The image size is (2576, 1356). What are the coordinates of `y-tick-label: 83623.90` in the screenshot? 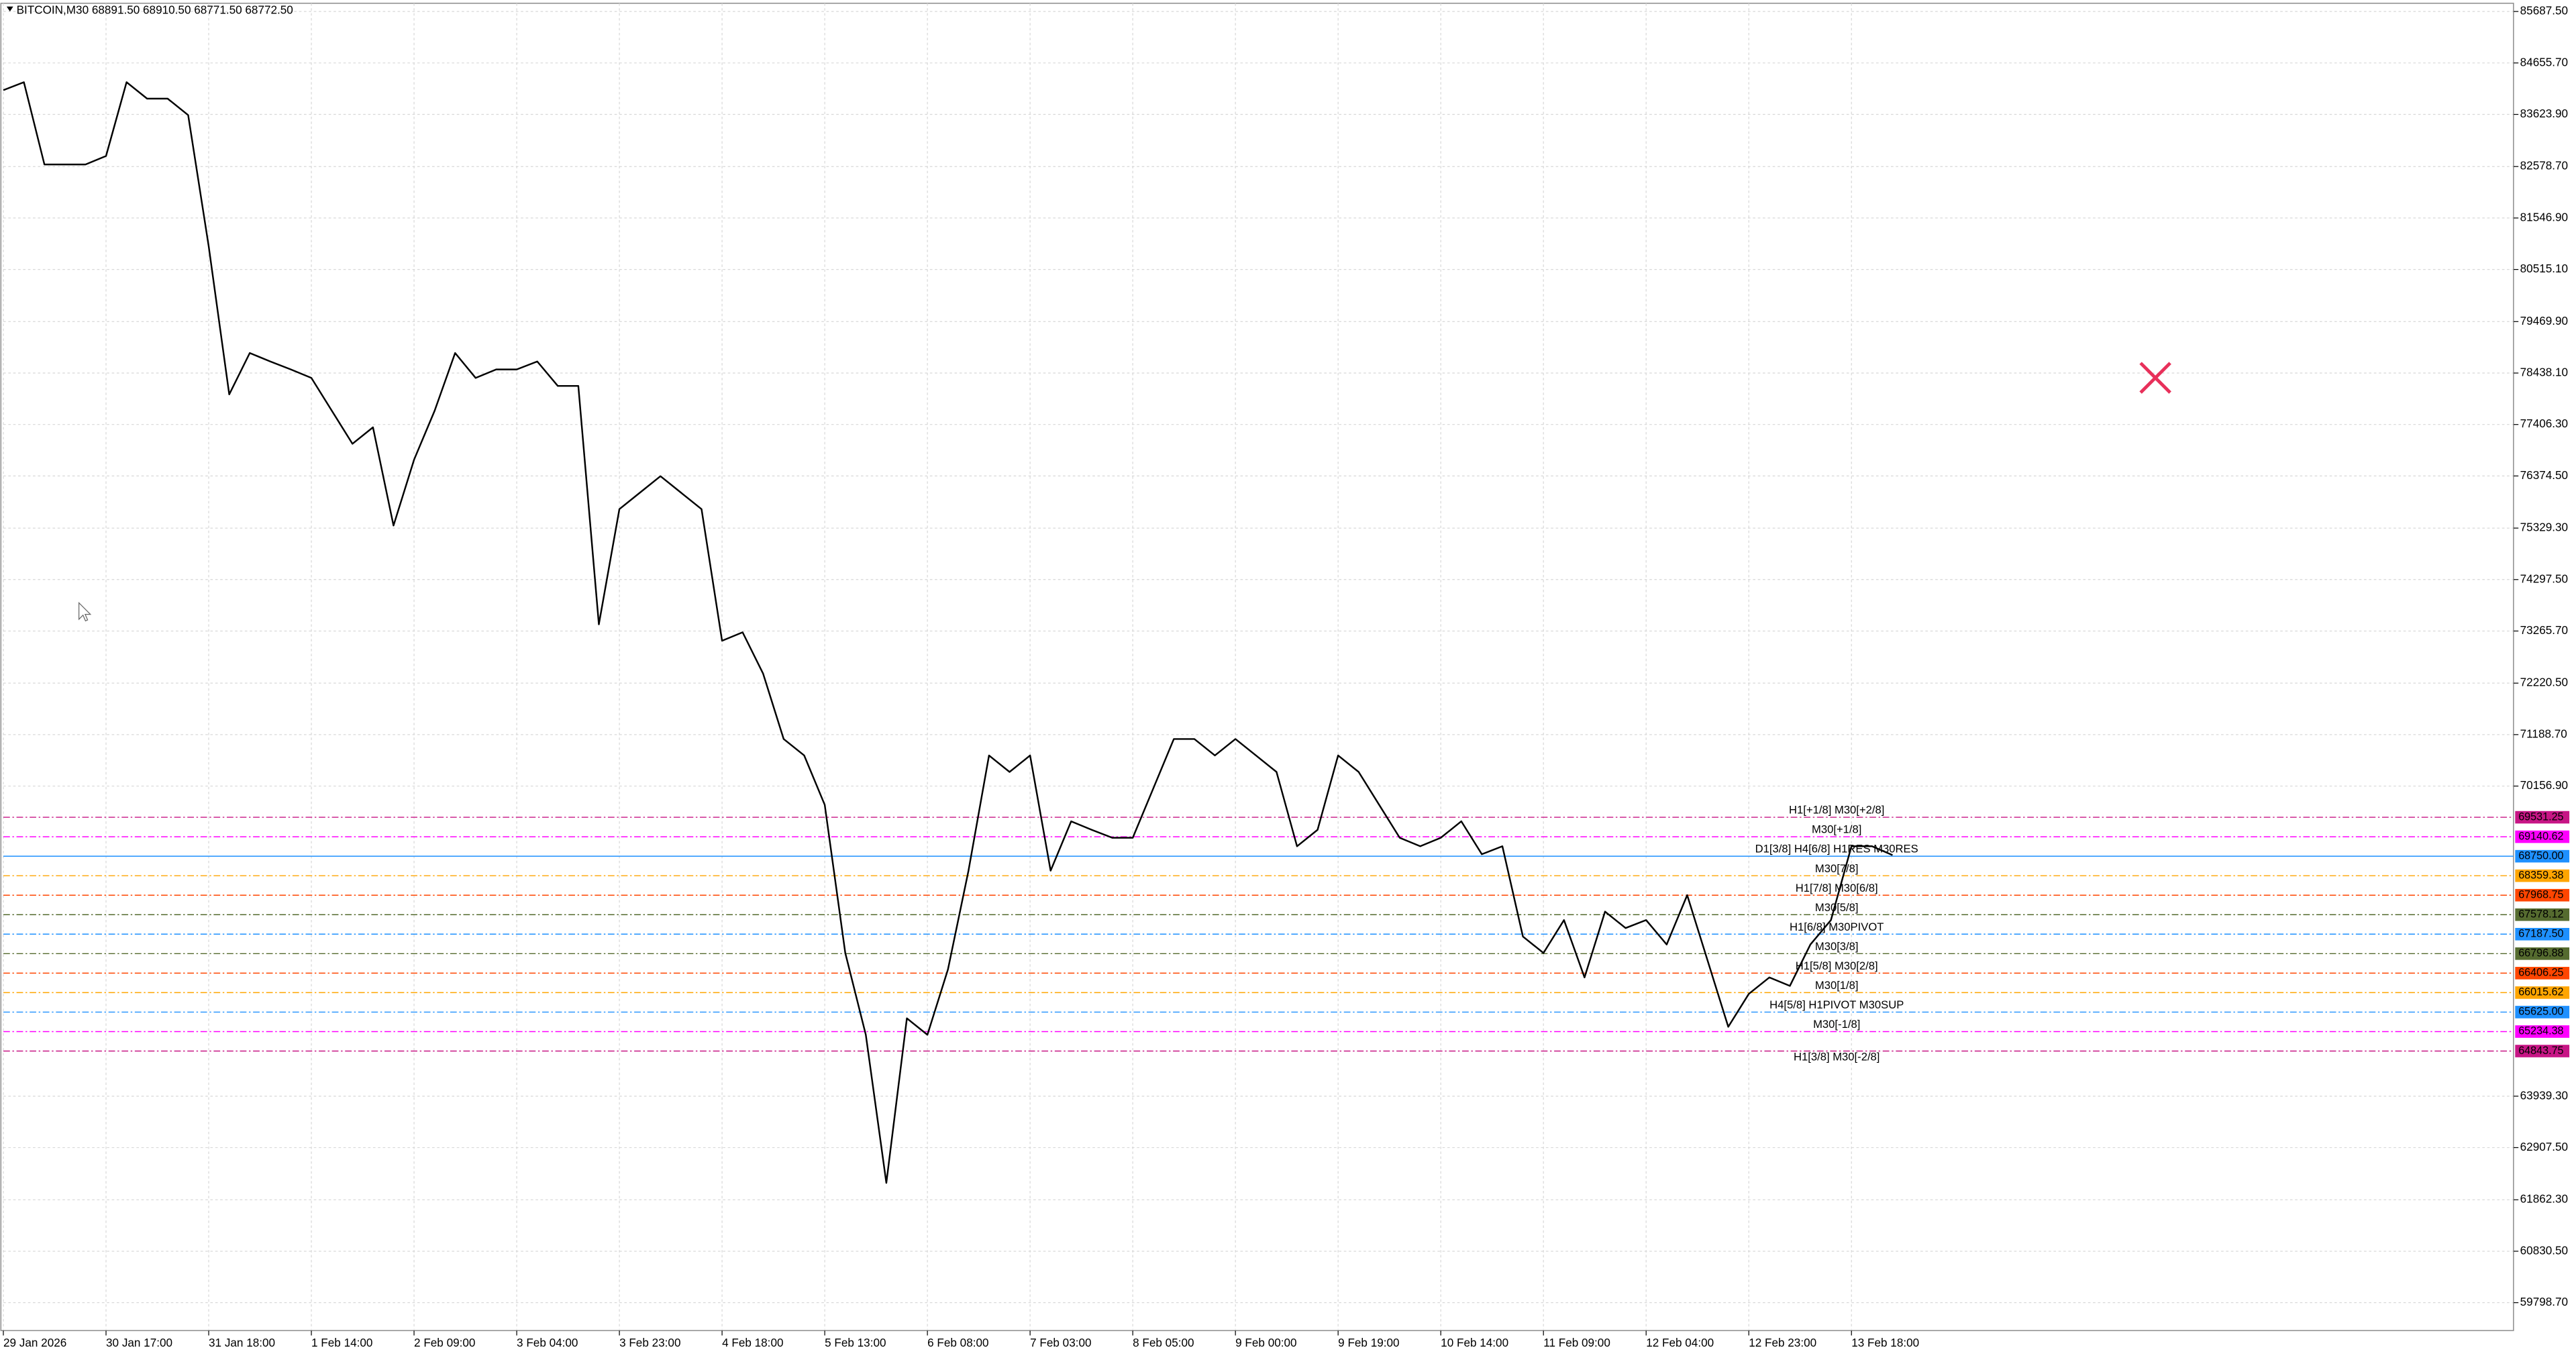 It's located at (2544, 113).